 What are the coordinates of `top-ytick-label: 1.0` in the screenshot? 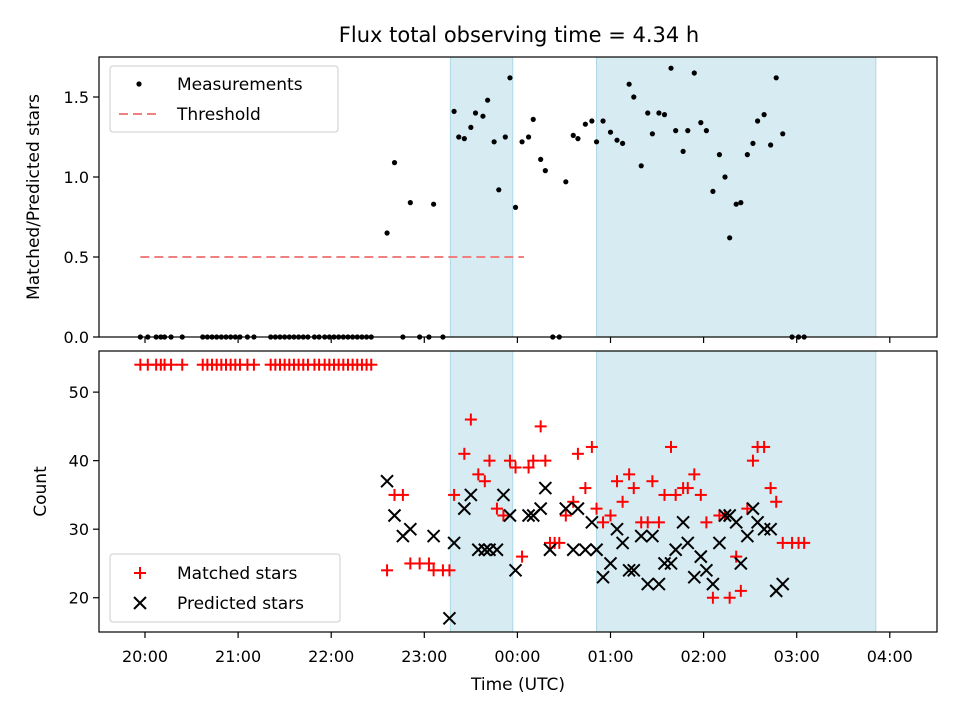 It's located at (76, 177).